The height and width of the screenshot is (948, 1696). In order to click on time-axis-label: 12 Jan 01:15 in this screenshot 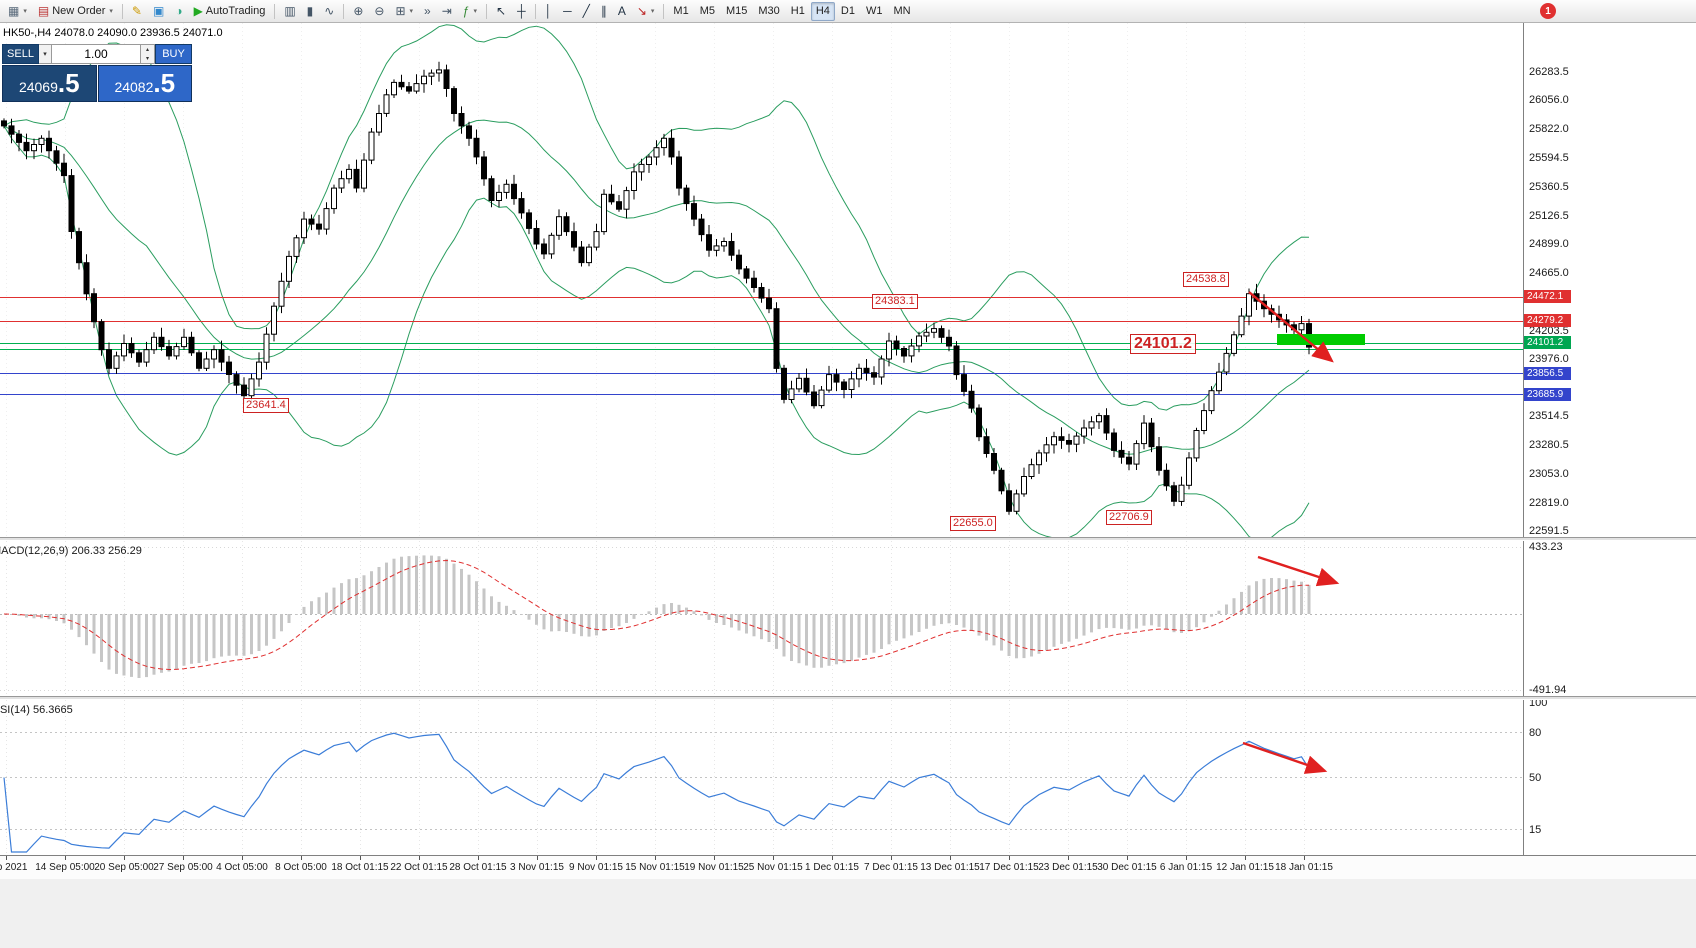, I will do `click(1245, 867)`.